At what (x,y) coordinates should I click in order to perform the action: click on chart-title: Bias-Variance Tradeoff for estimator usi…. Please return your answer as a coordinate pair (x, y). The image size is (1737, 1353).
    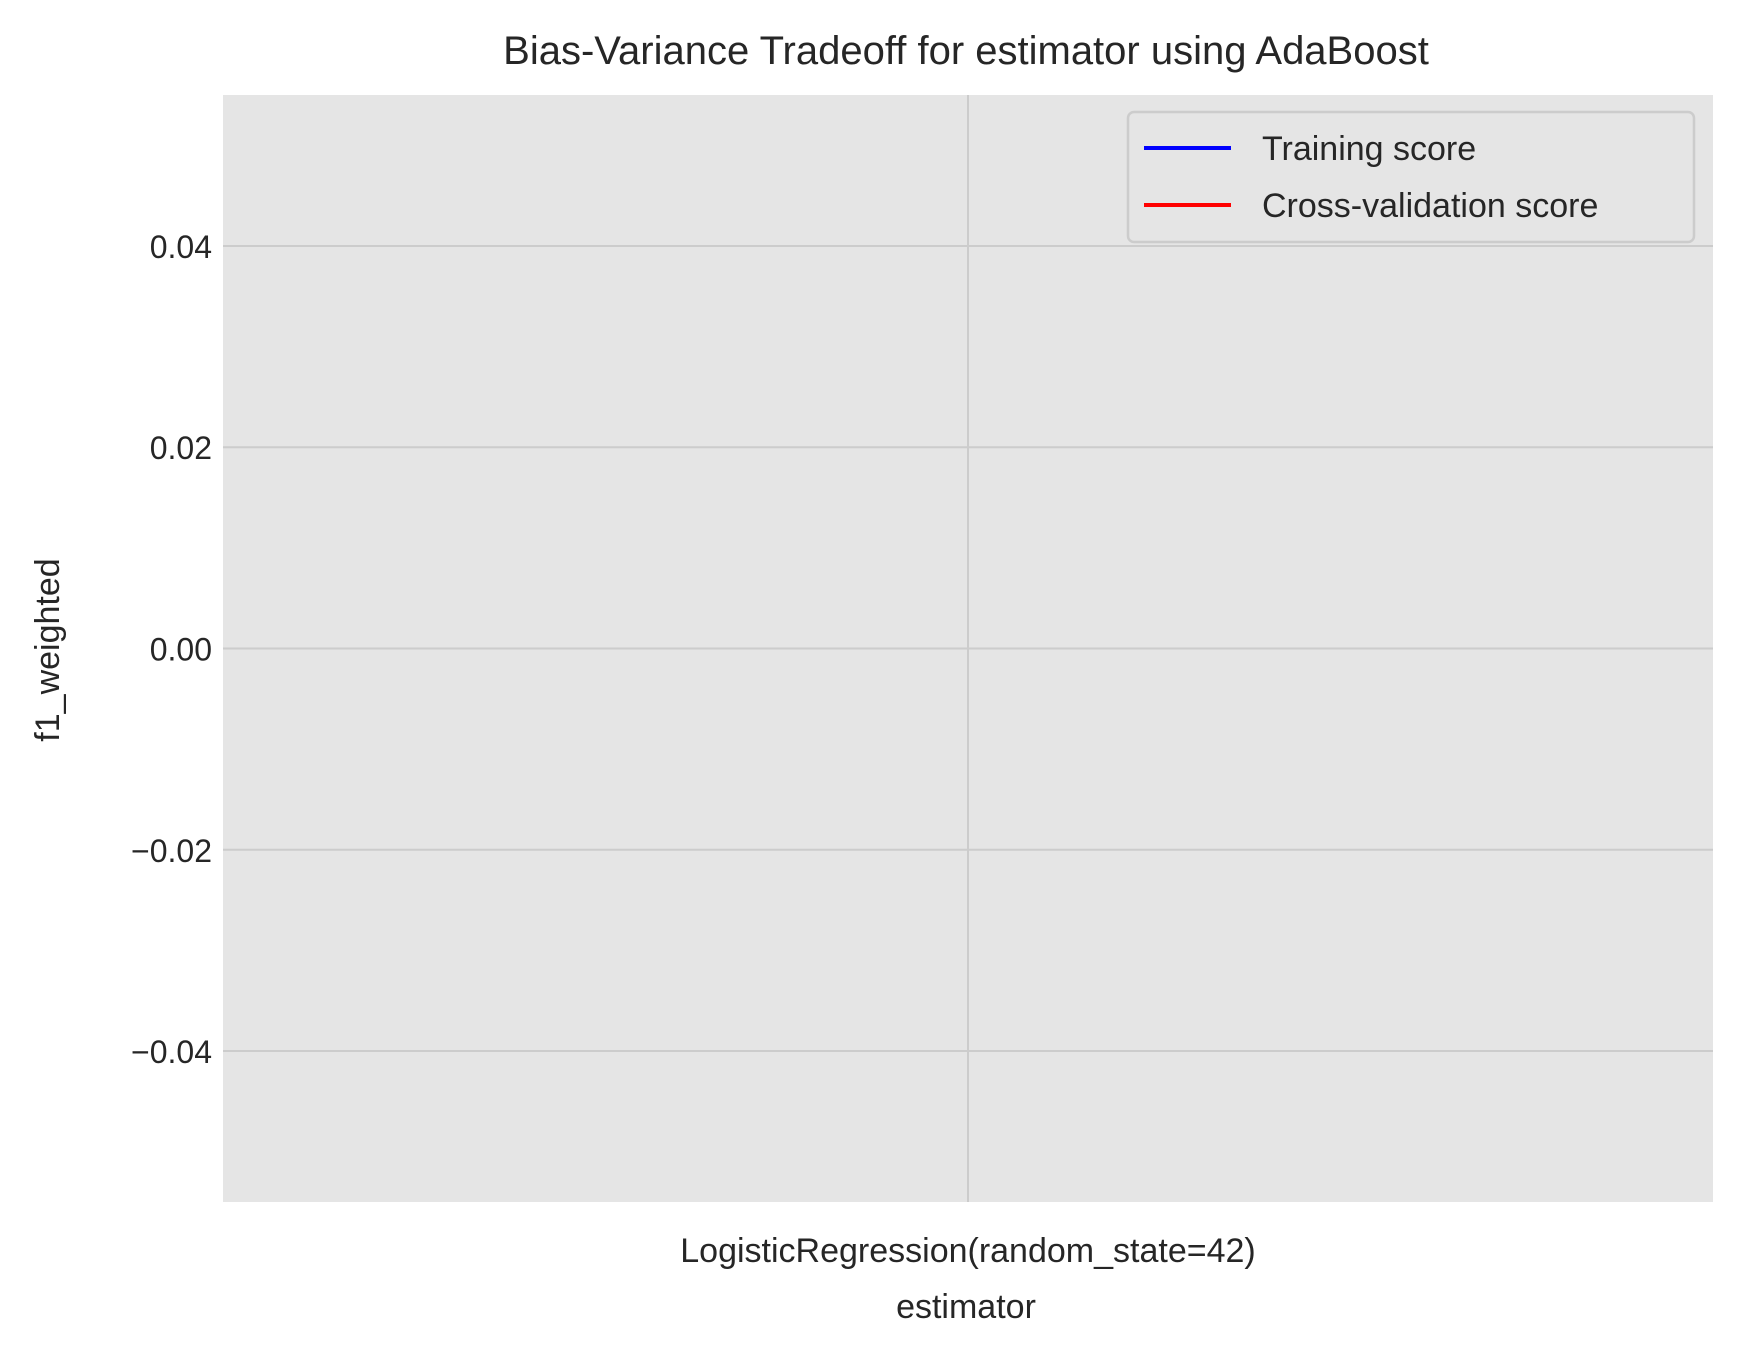
    Looking at the image, I should click on (966, 51).